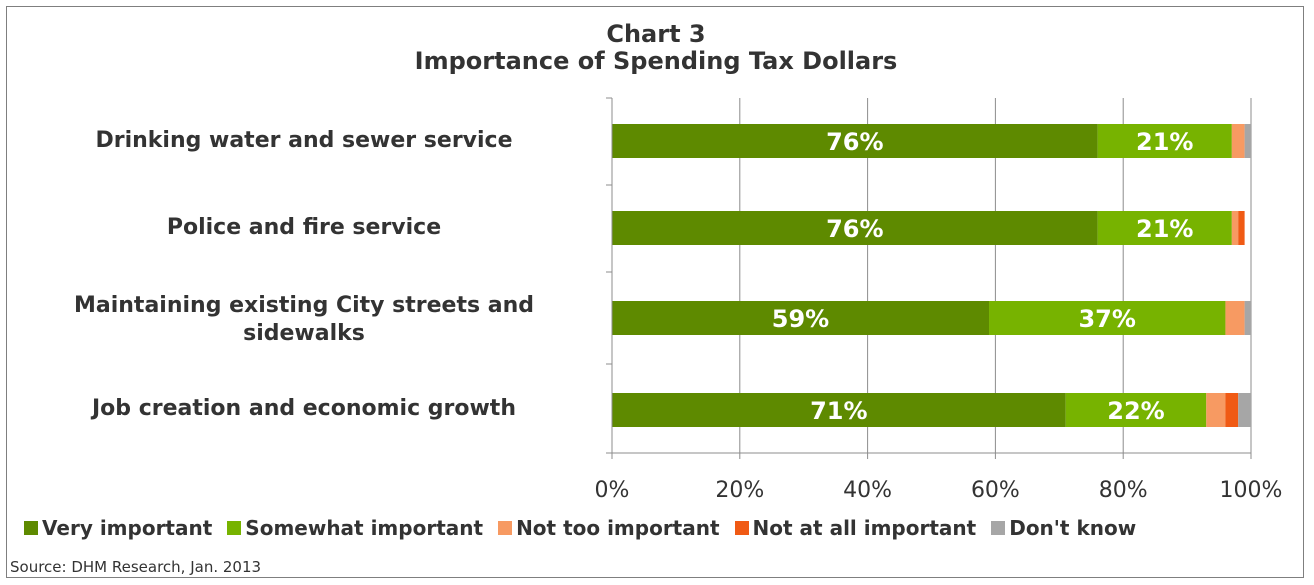 This screenshot has height=585, width=1314. I want to click on legend-label: Very important, so click(127, 528).